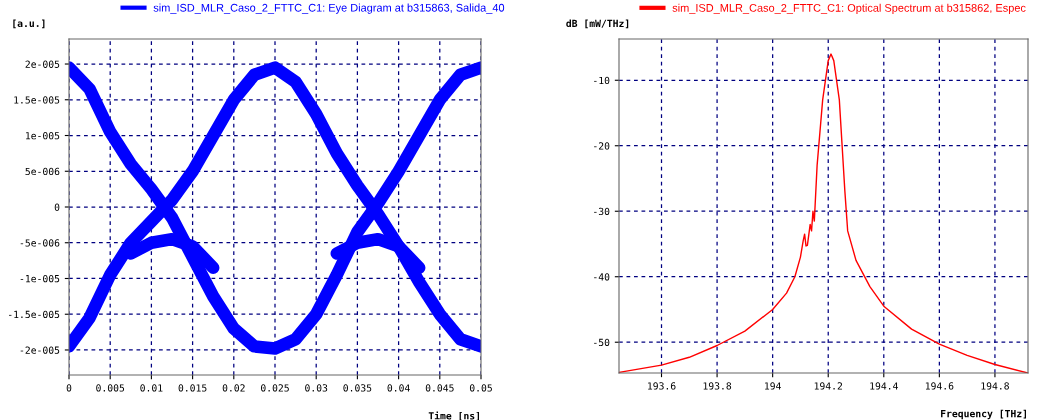  What do you see at coordinates (602, 277) in the screenshot?
I see `y-tick-label: -40` at bounding box center [602, 277].